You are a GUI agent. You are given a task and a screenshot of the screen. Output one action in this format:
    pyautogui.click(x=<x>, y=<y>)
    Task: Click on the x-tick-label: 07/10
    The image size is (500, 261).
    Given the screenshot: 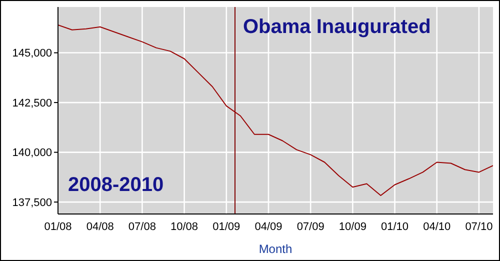 What is the action you would take?
    pyautogui.click(x=479, y=226)
    